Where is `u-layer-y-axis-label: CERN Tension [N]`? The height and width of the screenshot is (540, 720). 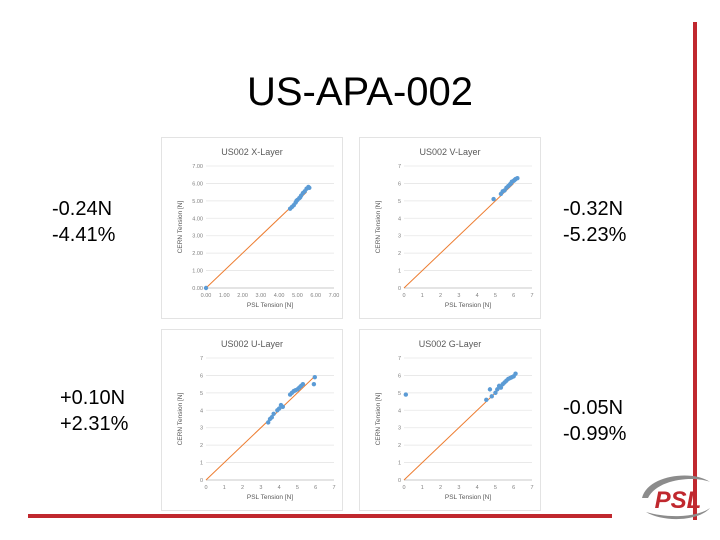 u-layer-y-axis-label: CERN Tension [N] is located at coordinates (180, 418).